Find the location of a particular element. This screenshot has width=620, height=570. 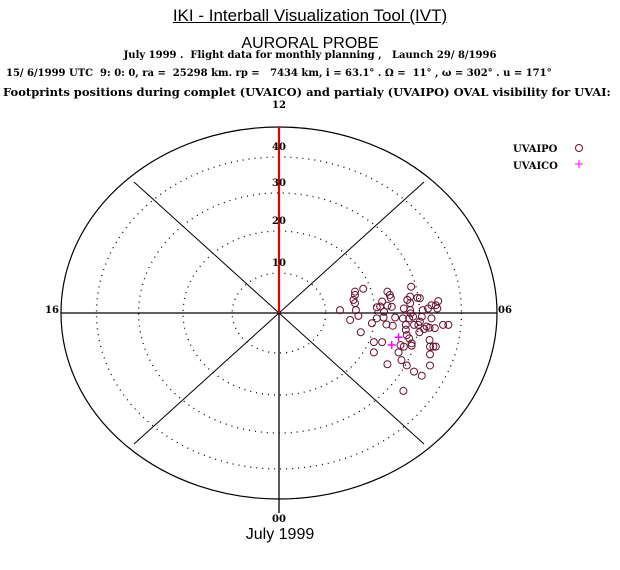

direction-label-top: 12 is located at coordinates (279, 105).